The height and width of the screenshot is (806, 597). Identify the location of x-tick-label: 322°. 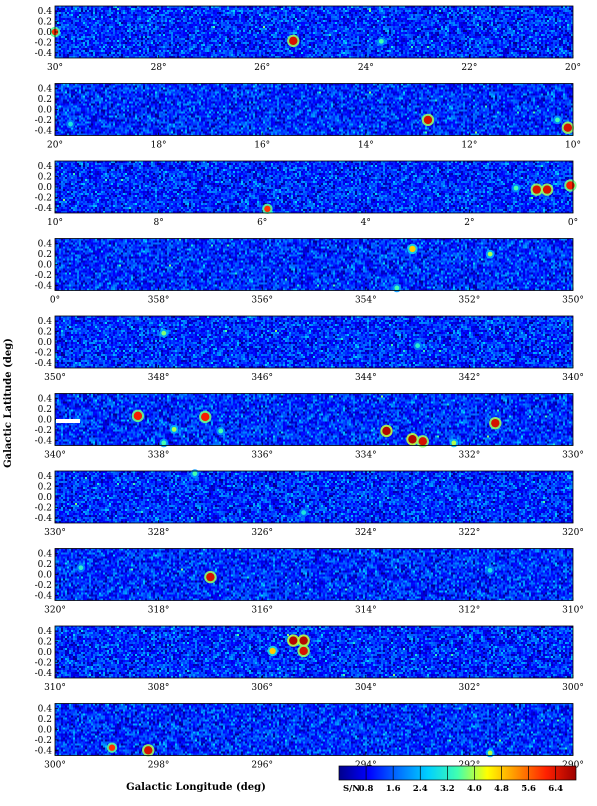
(470, 533).